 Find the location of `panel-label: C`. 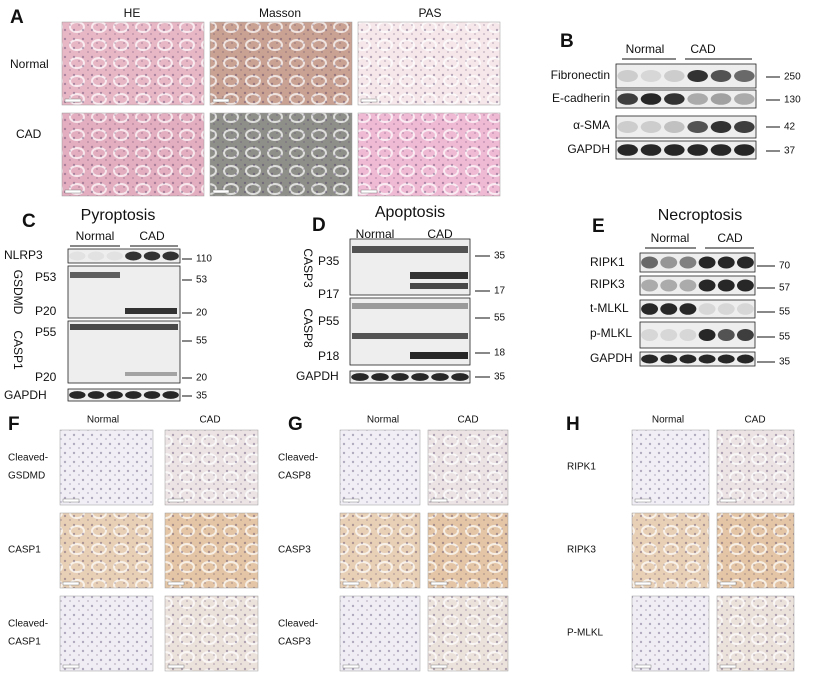

panel-label: C is located at coordinates (29, 221).